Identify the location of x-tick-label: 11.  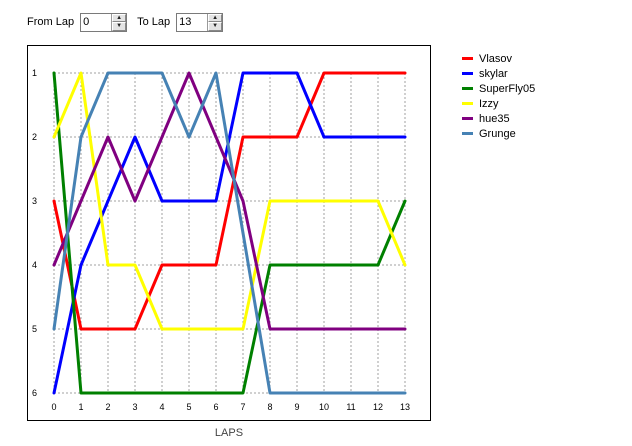
(350, 407).